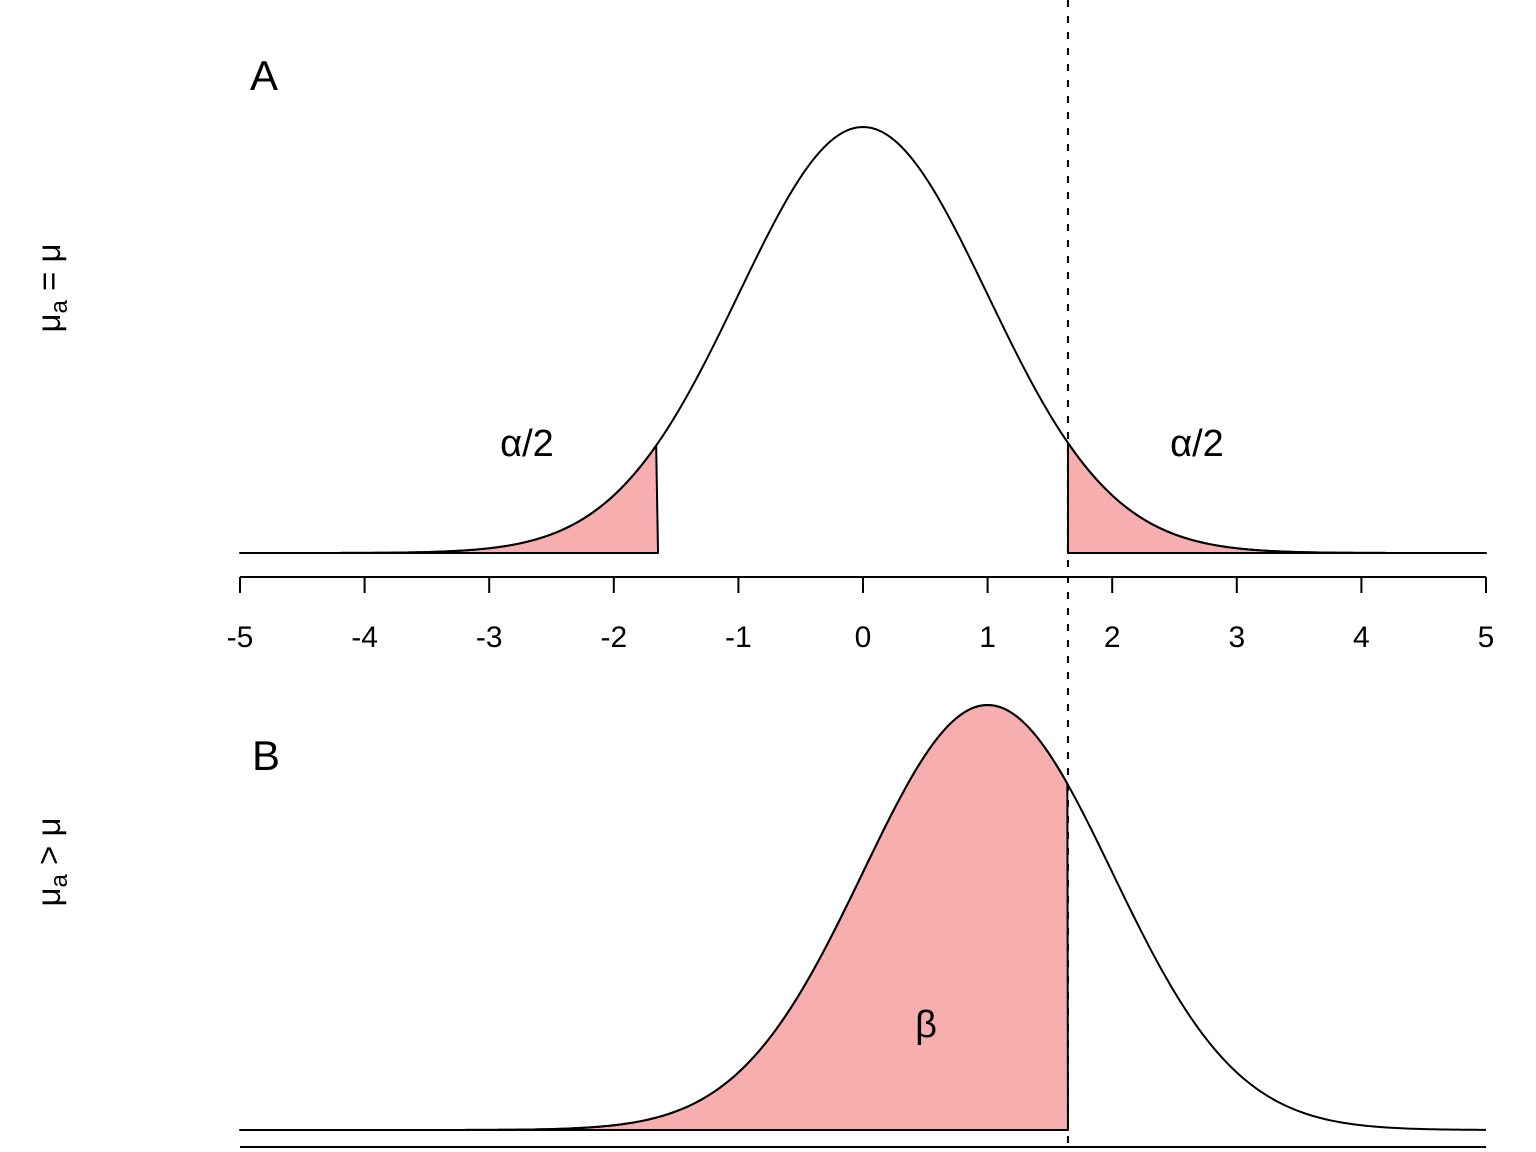 The width and height of the screenshot is (1536, 1152). Describe the element at coordinates (240, 637) in the screenshot. I see `x-axis-tick-label: -5` at that location.